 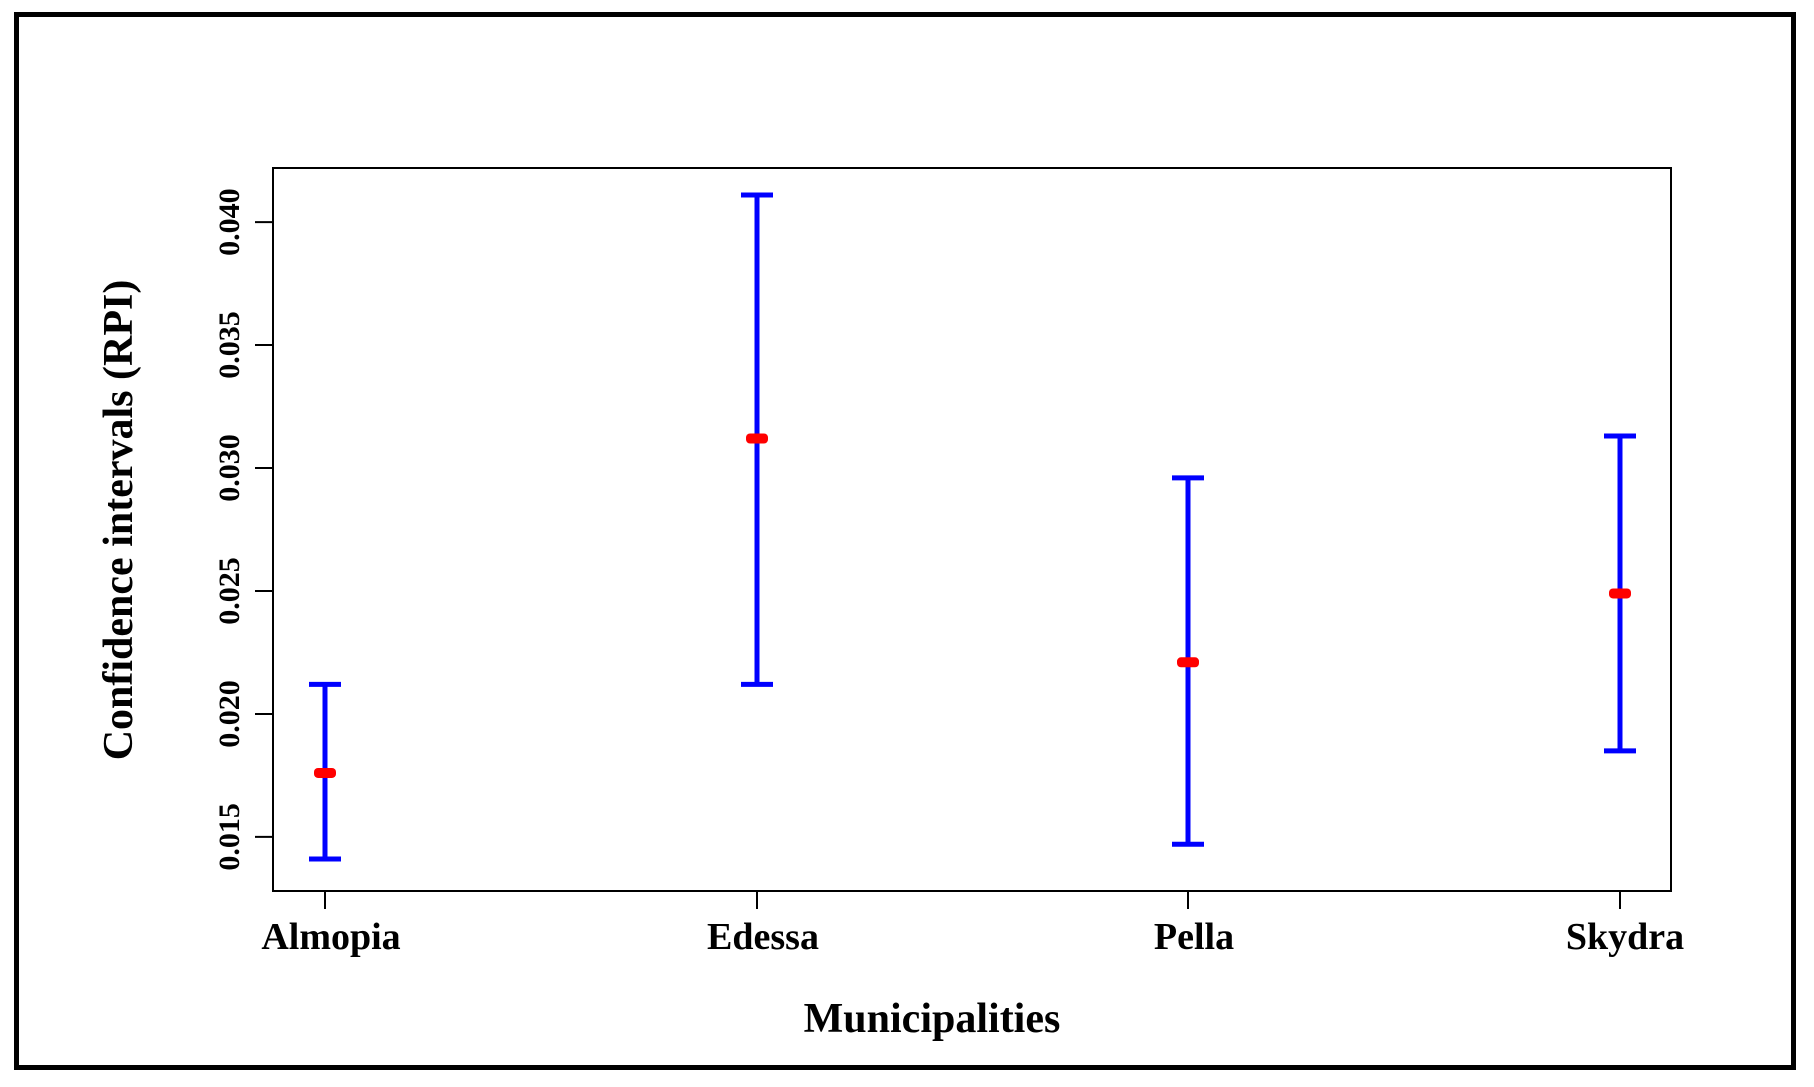 I want to click on error-bar-pella, so click(x=1188, y=661).